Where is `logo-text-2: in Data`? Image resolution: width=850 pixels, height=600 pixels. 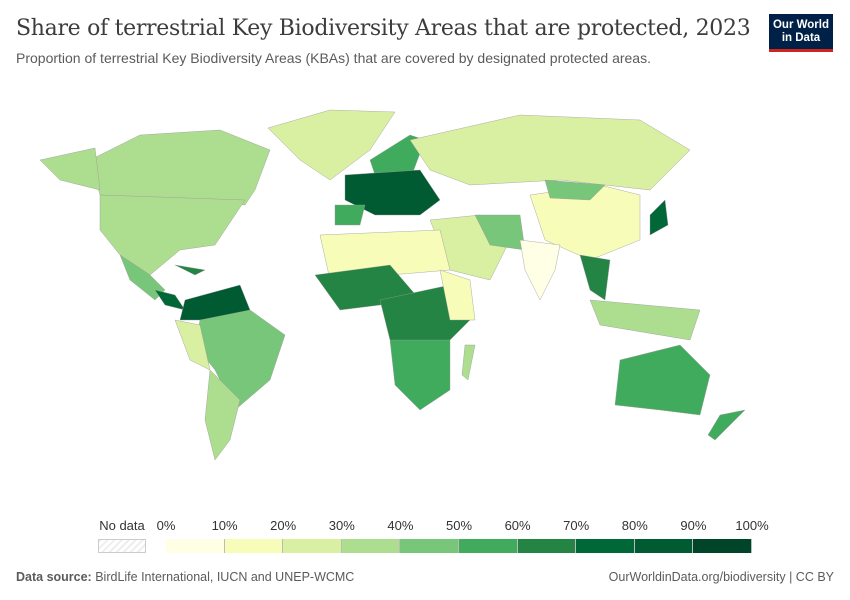
logo-text-2: in Data is located at coordinates (801, 38).